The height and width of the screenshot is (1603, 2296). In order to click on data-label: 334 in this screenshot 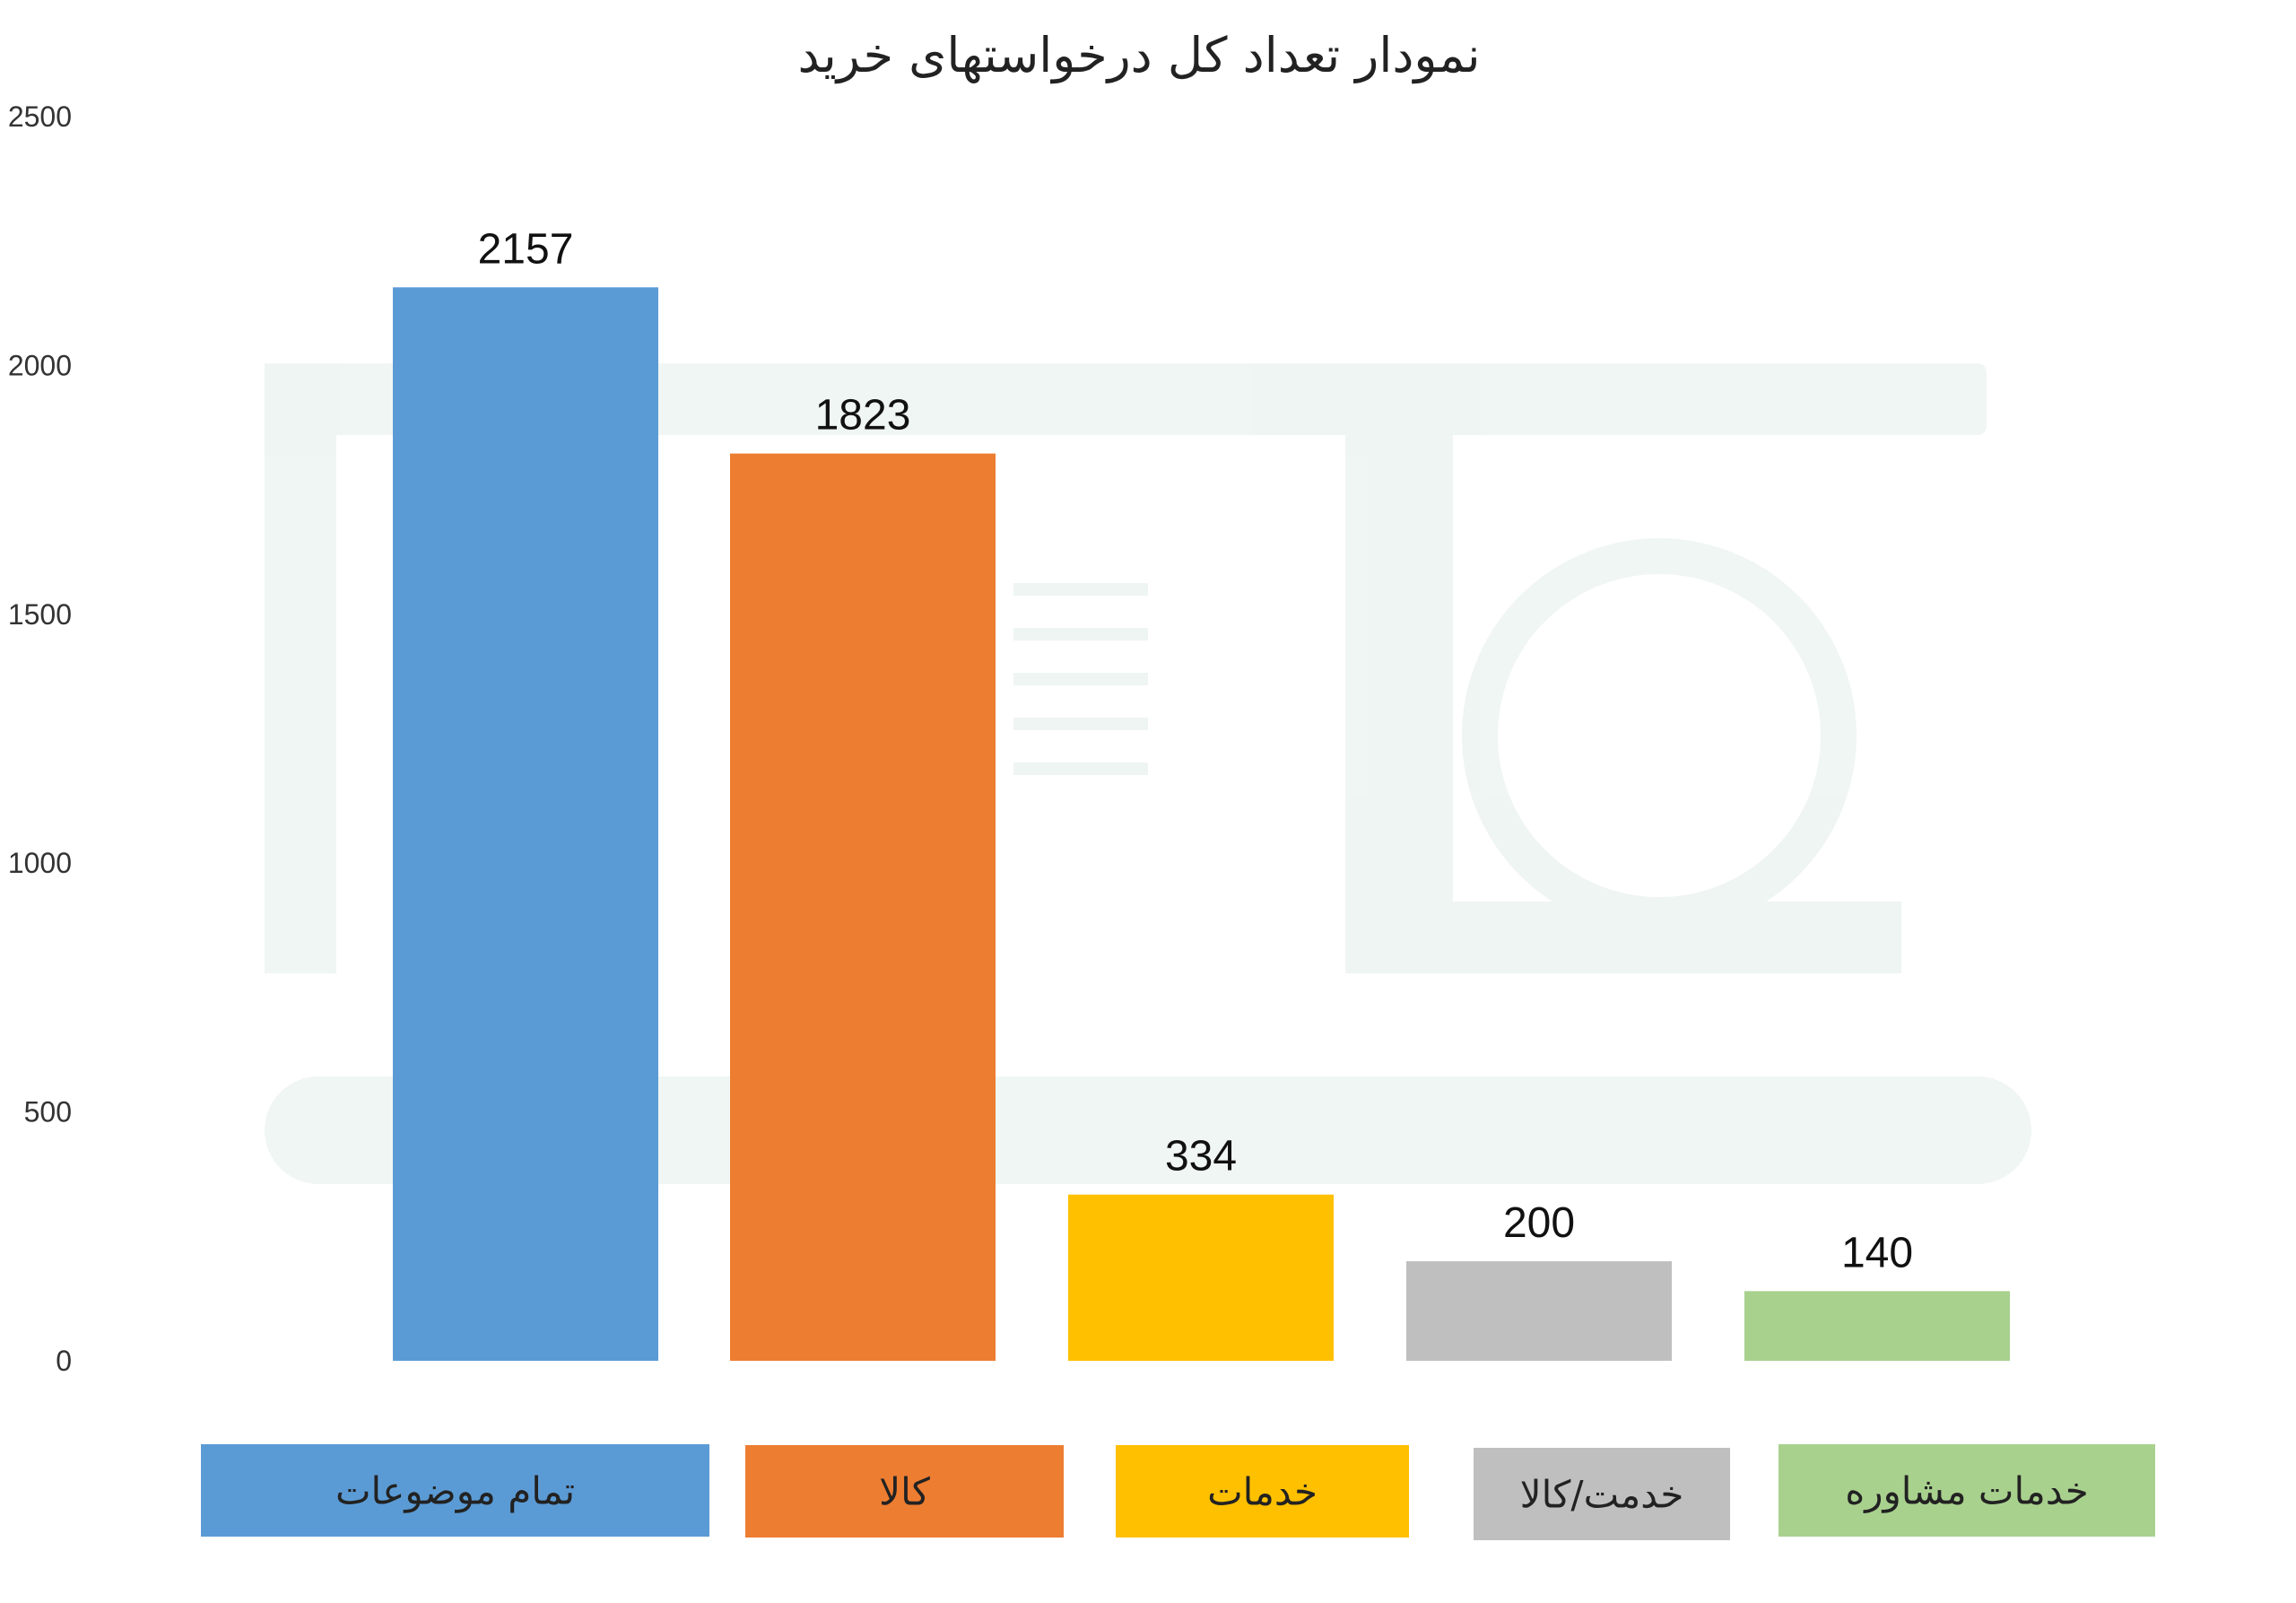, I will do `click(1201, 1156)`.